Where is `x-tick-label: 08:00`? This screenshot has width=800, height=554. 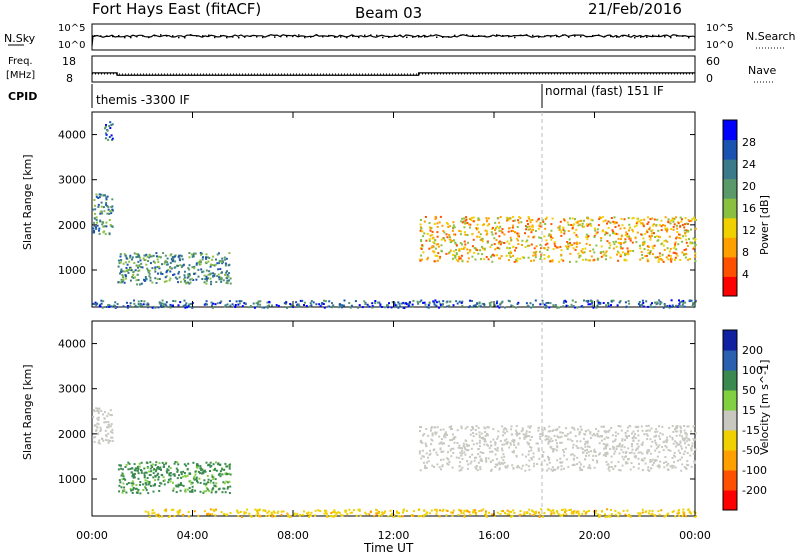
x-tick-label: 08:00 is located at coordinates (293, 535).